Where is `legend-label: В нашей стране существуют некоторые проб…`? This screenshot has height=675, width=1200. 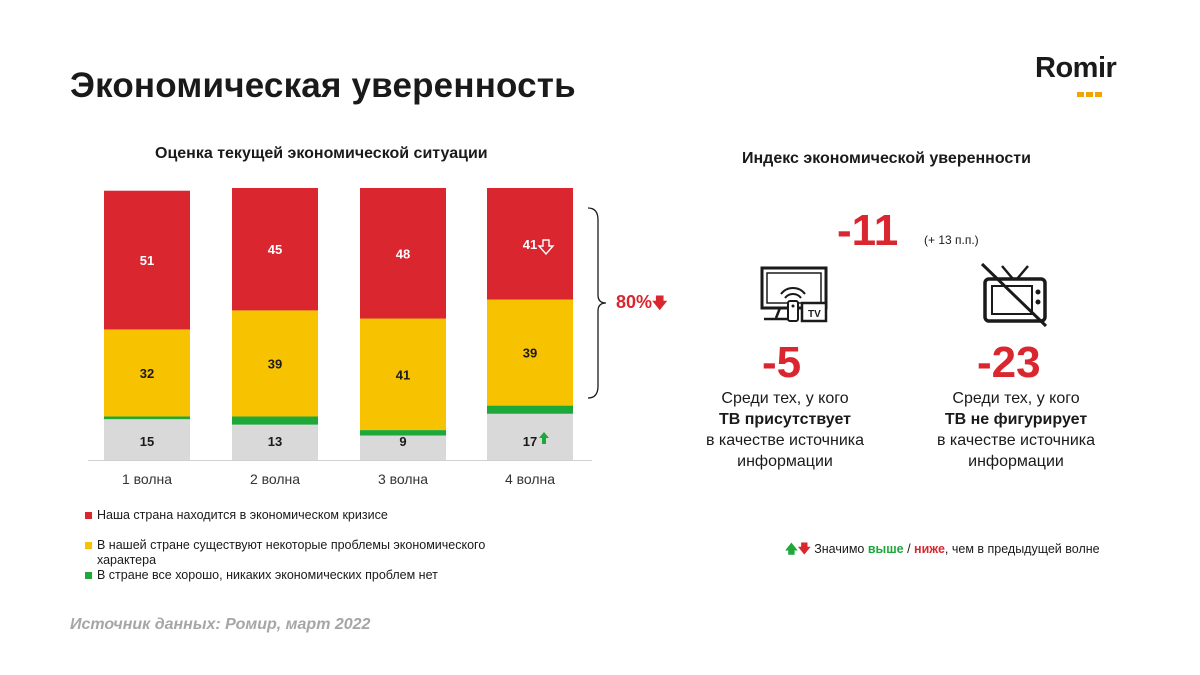 legend-label: В нашей стране существуют некоторые проб… is located at coordinates (291, 552).